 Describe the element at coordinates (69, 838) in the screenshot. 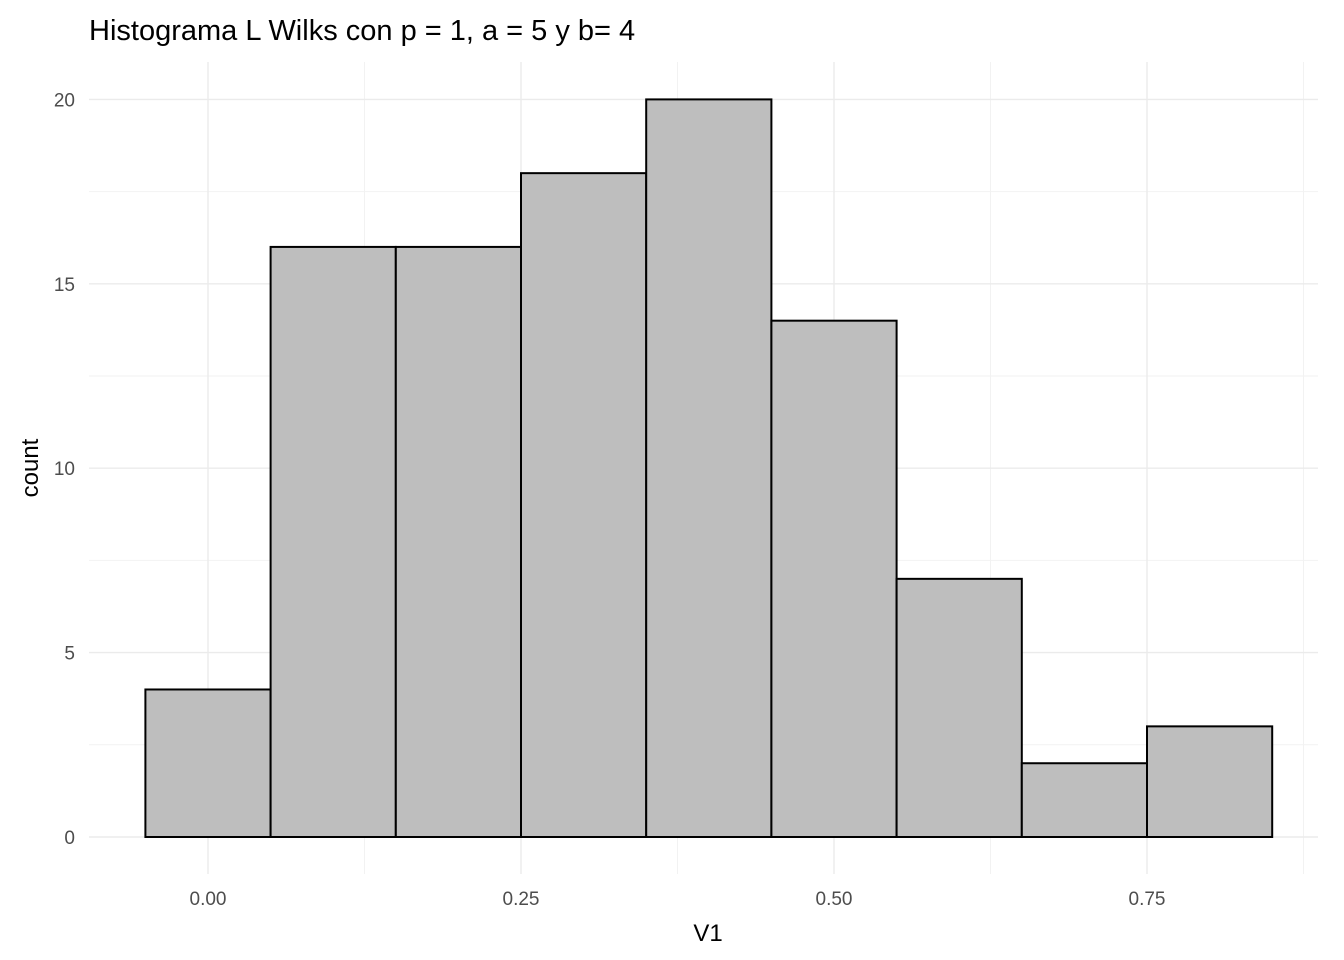

I see `y-tick-label: 0` at that location.